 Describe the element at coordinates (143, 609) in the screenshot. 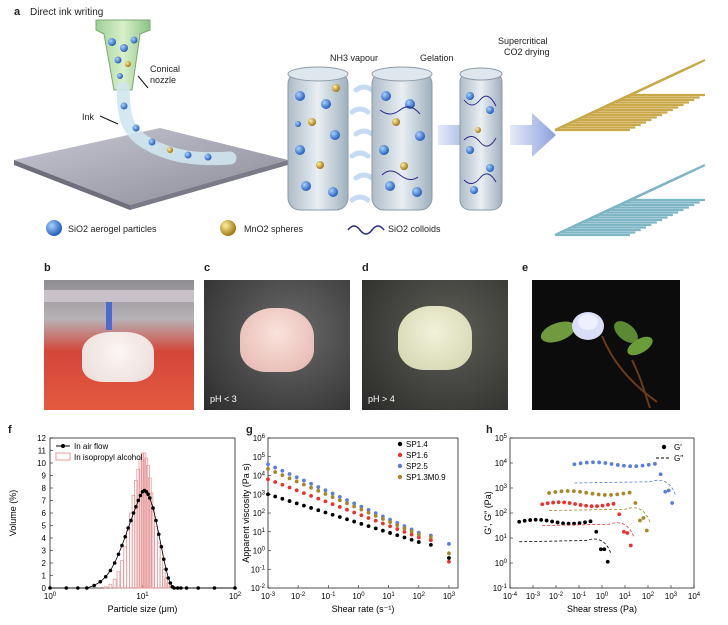

I see `x-axis-label: Particle size (μm)` at that location.